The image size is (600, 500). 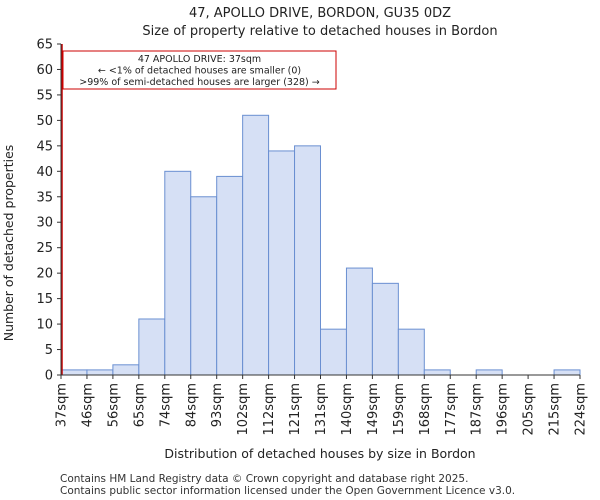 I want to click on x-tick-label-159sqm: 159sqm, so click(x=399, y=409).